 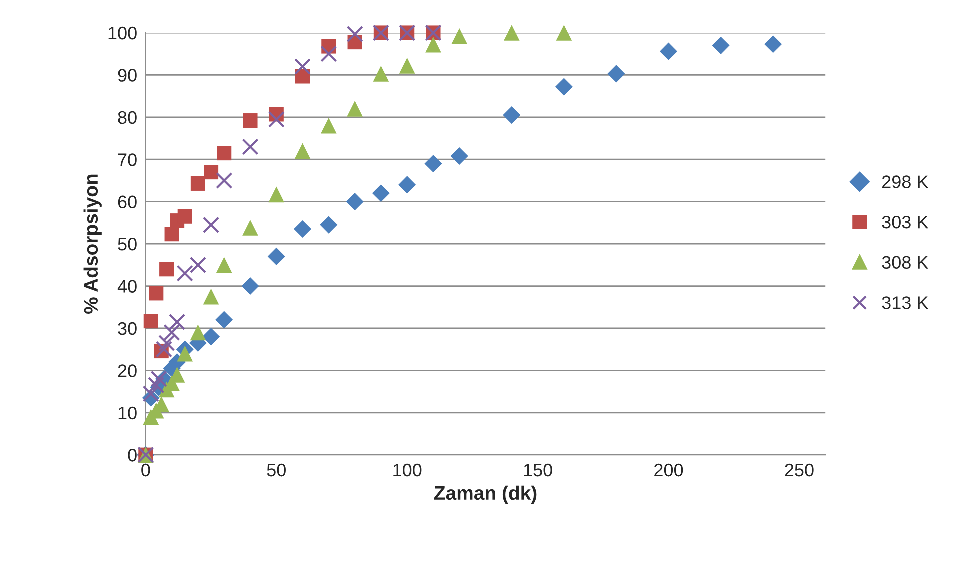 What do you see at coordinates (127, 413) in the screenshot?
I see `y-tick-label: 10` at bounding box center [127, 413].